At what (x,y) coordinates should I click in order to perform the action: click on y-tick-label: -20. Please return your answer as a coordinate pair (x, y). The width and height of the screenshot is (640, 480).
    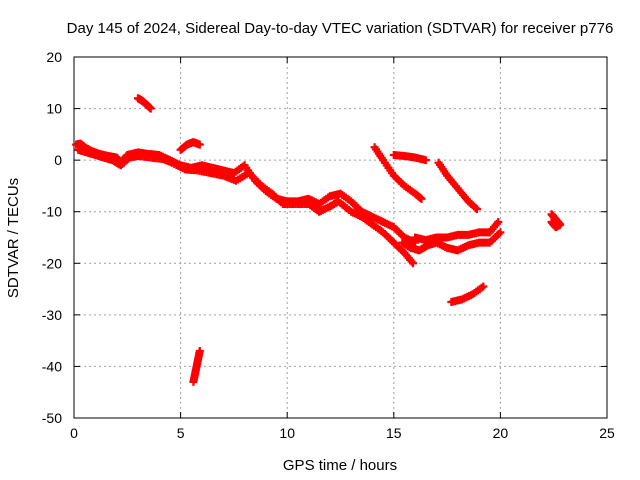
    Looking at the image, I should click on (52, 263).